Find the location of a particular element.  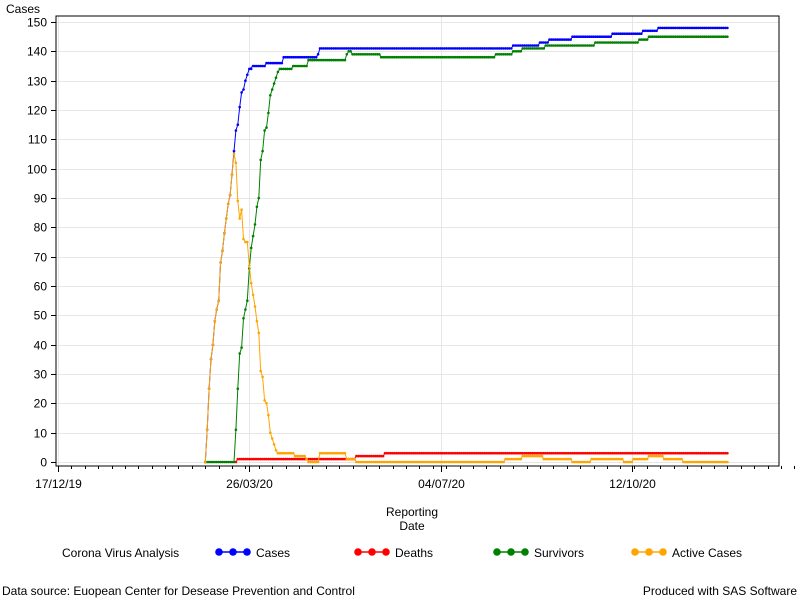

y-tick-label: 20 is located at coordinates (41, 404).